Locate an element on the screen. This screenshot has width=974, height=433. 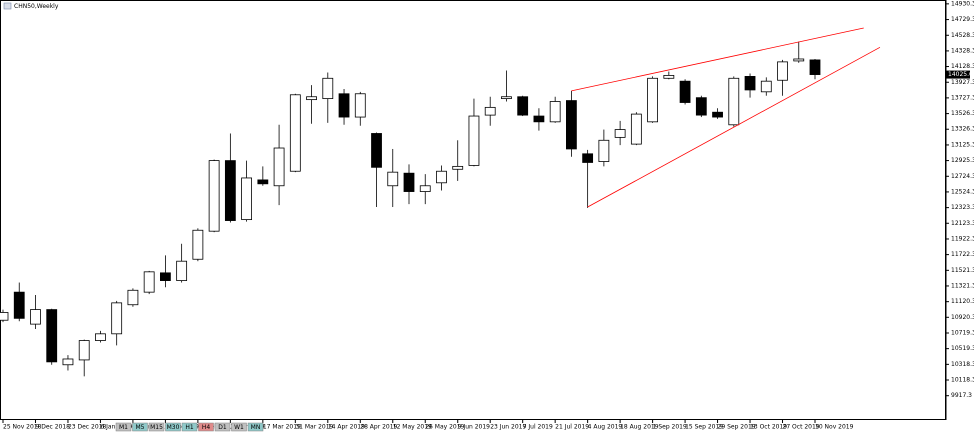
x-tick-label: 27 Oct 2019 is located at coordinates (801, 427).